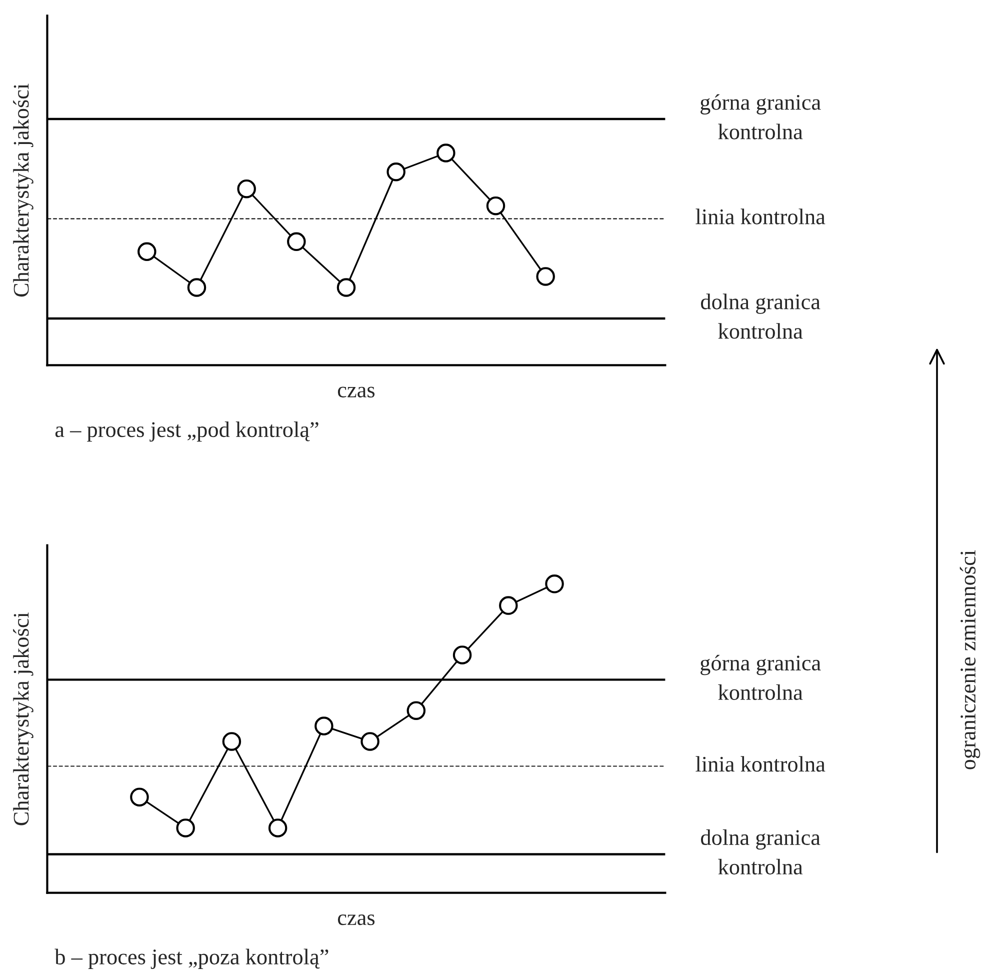 The width and height of the screenshot is (984, 979). I want to click on text: b – proces jest „poza kontrolą”, so click(191, 958).